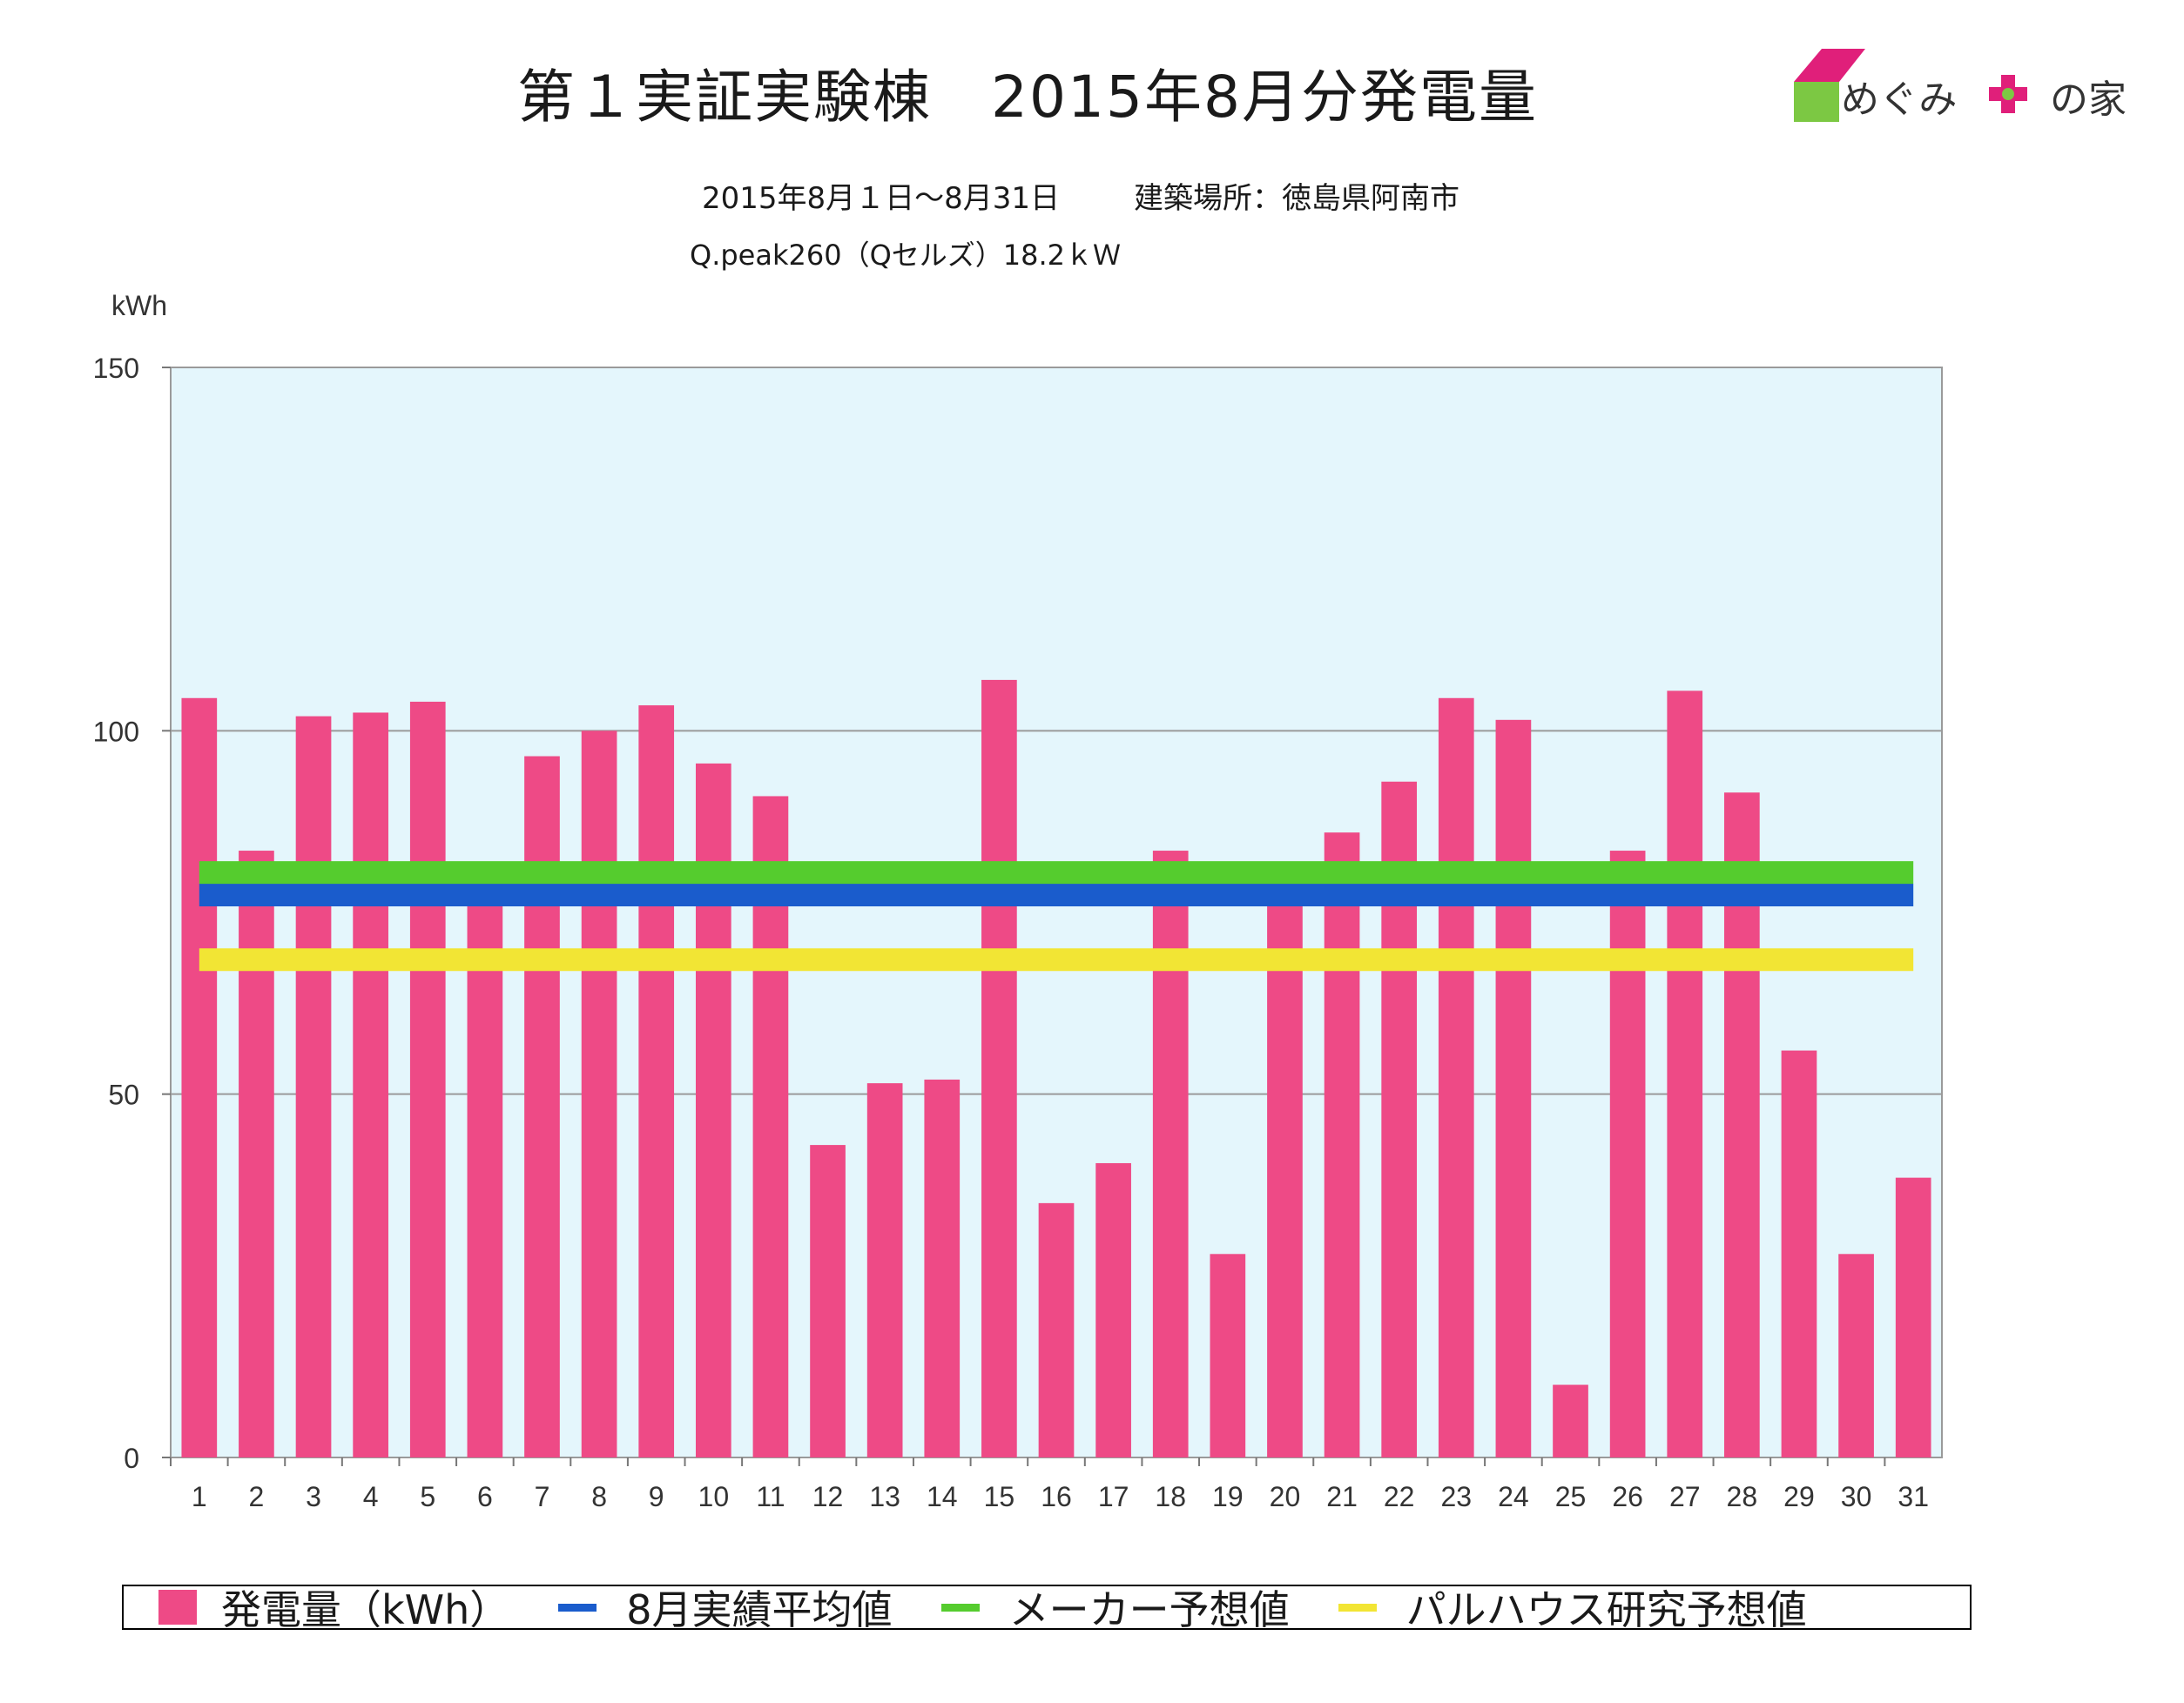  I want to click on y-axis-label: kWh, so click(139, 305).